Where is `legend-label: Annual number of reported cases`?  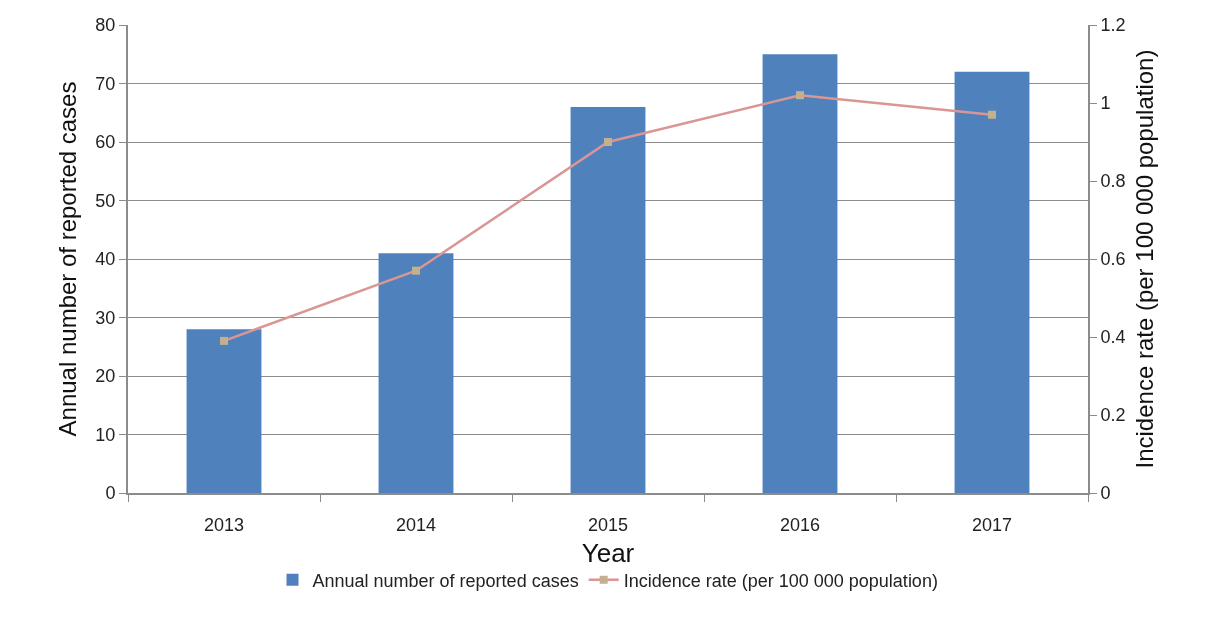 legend-label: Annual number of reported cases is located at coordinates (445, 580).